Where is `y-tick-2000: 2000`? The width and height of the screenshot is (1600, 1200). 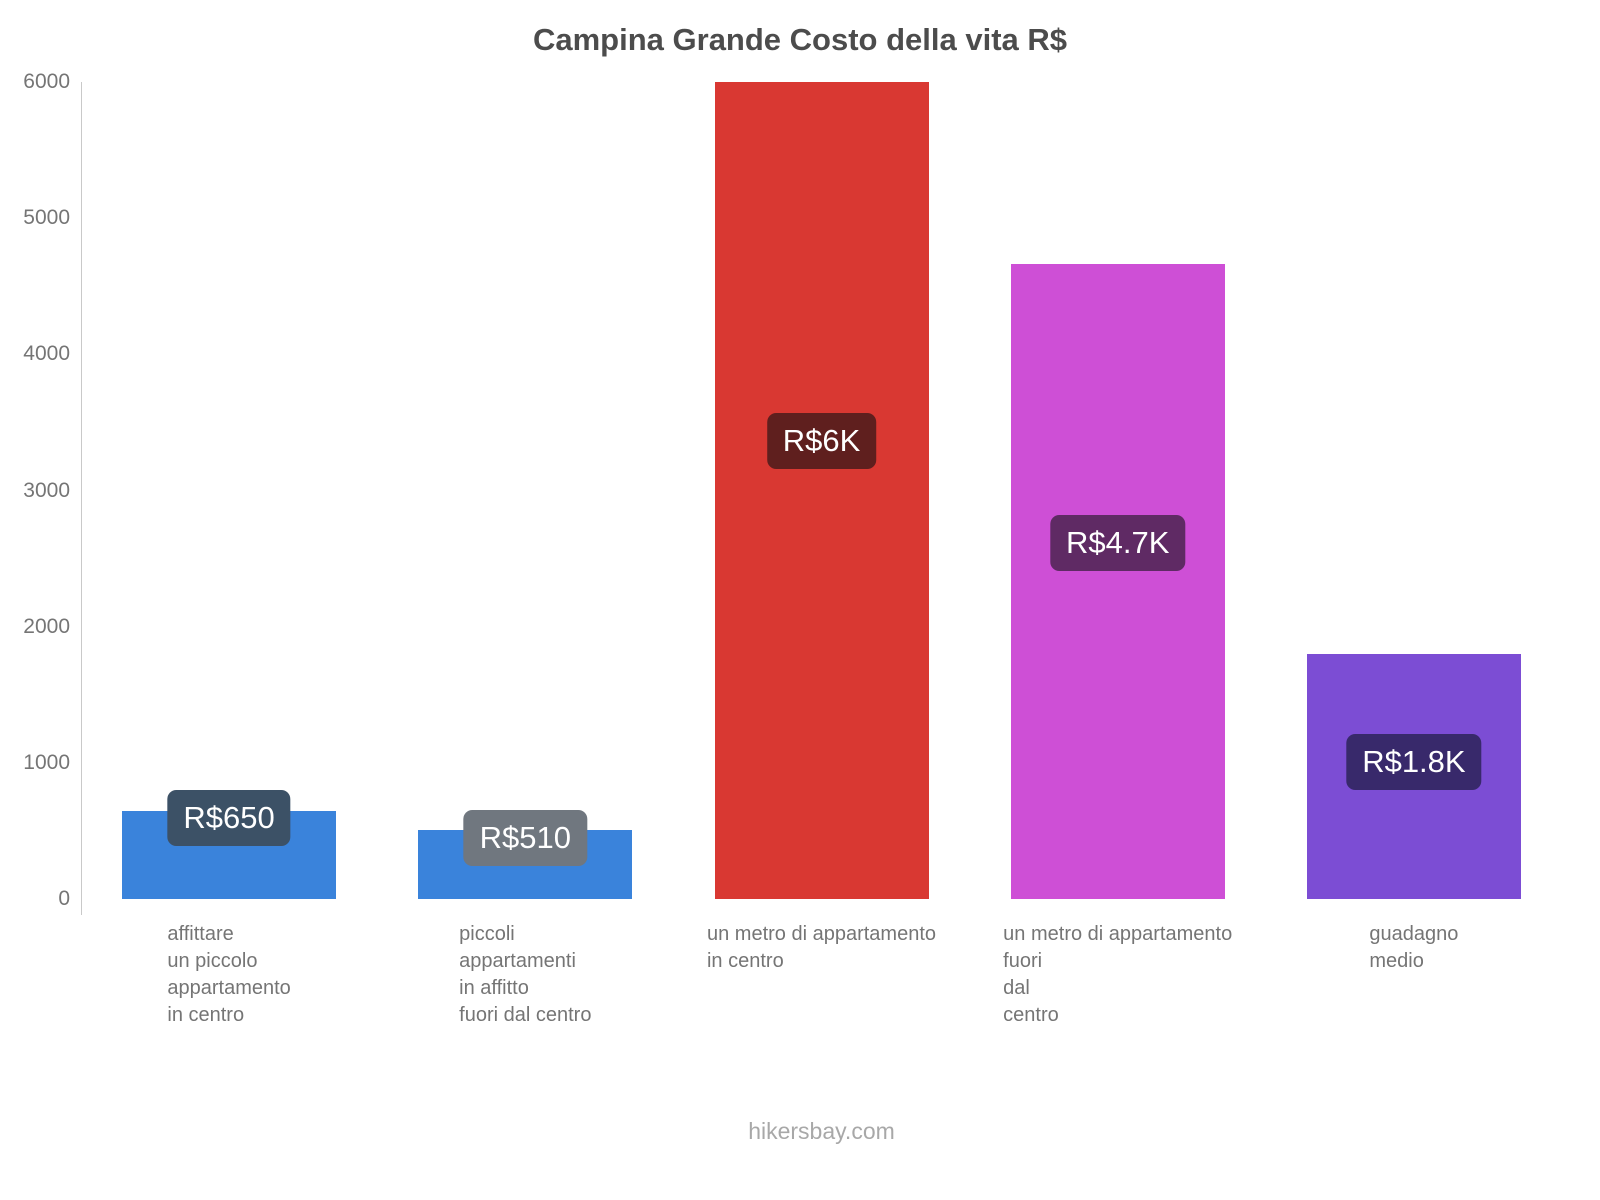
y-tick-2000: 2000 is located at coordinates (46, 626).